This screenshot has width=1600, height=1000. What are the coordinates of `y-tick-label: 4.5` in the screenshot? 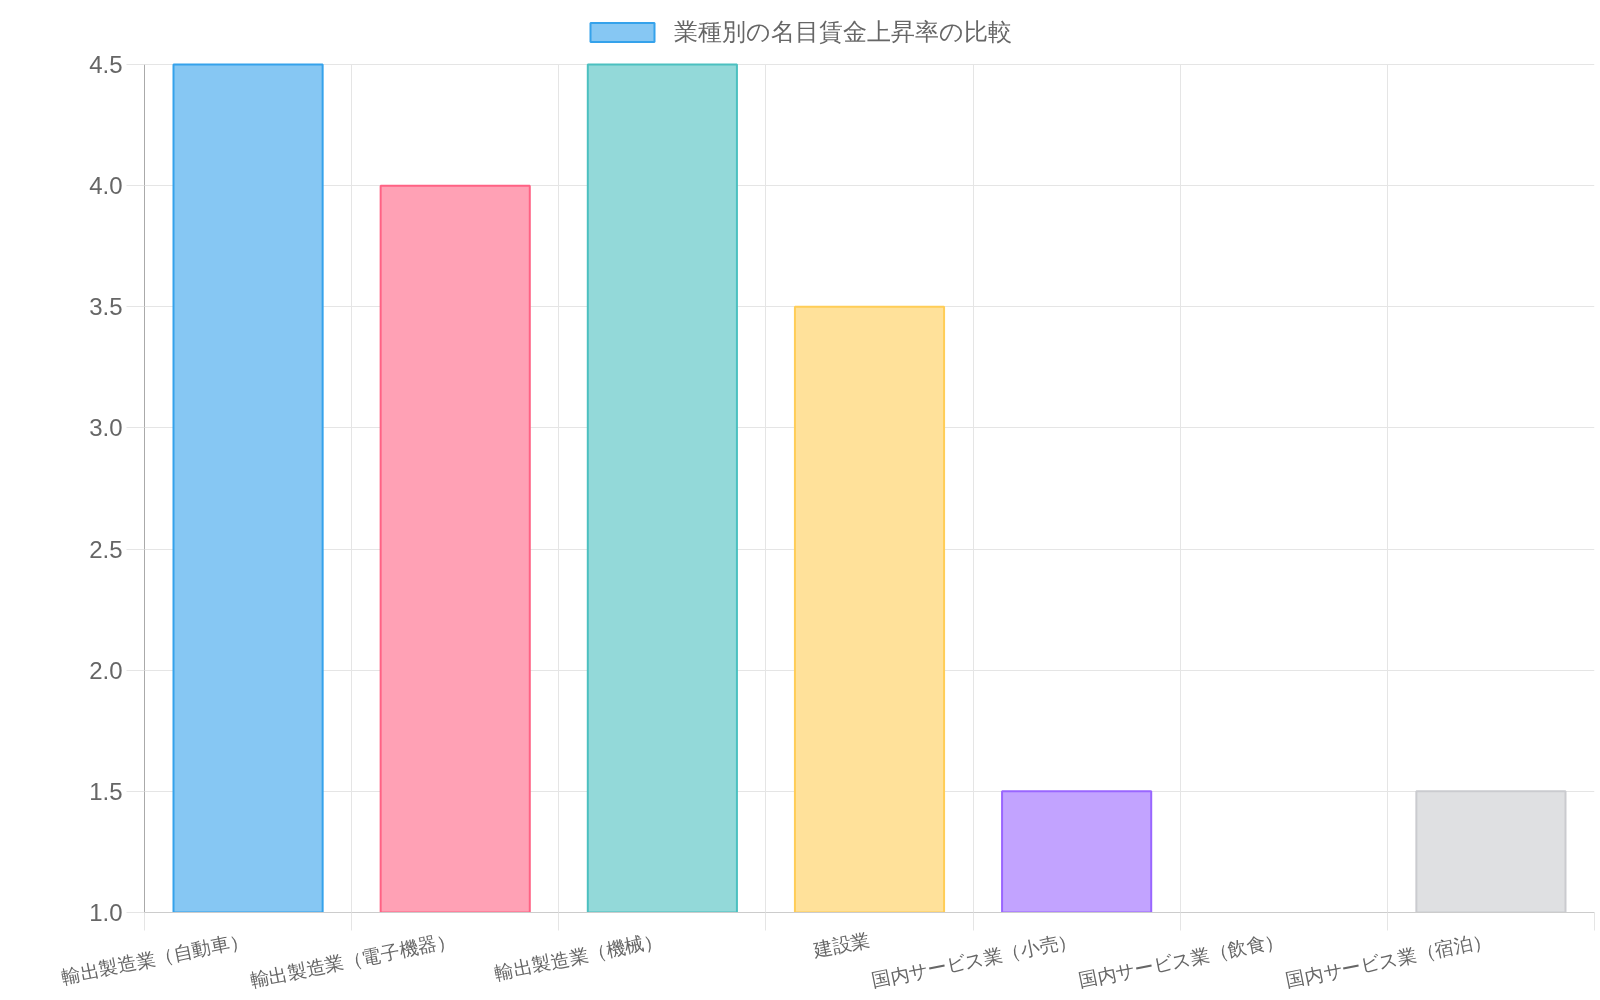 It's located at (106, 64).